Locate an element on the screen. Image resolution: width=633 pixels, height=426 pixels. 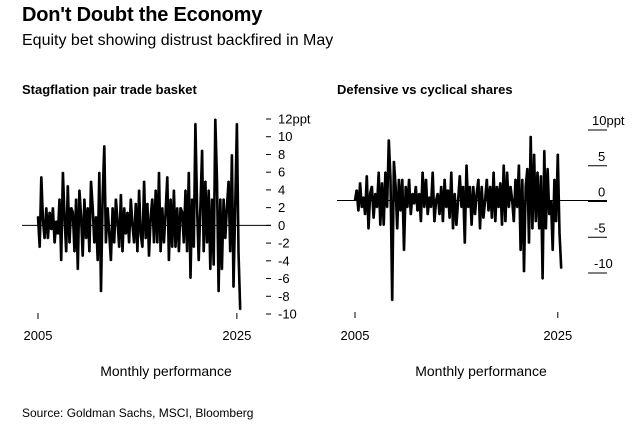
x-axis: 2005 2025 is located at coordinates (137, 328).